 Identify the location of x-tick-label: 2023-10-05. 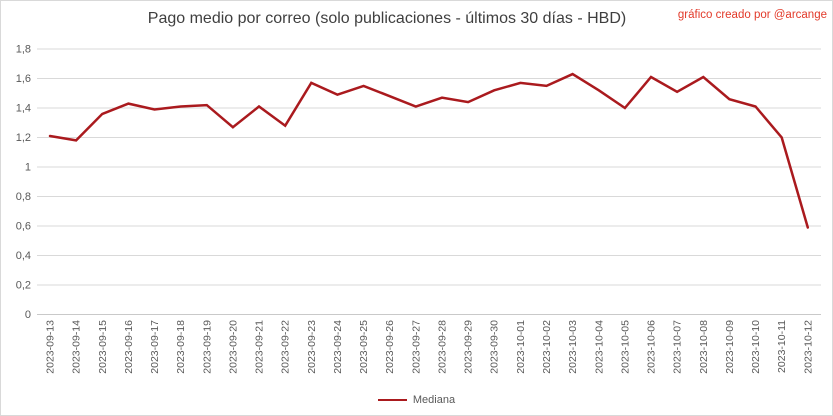
(625, 347).